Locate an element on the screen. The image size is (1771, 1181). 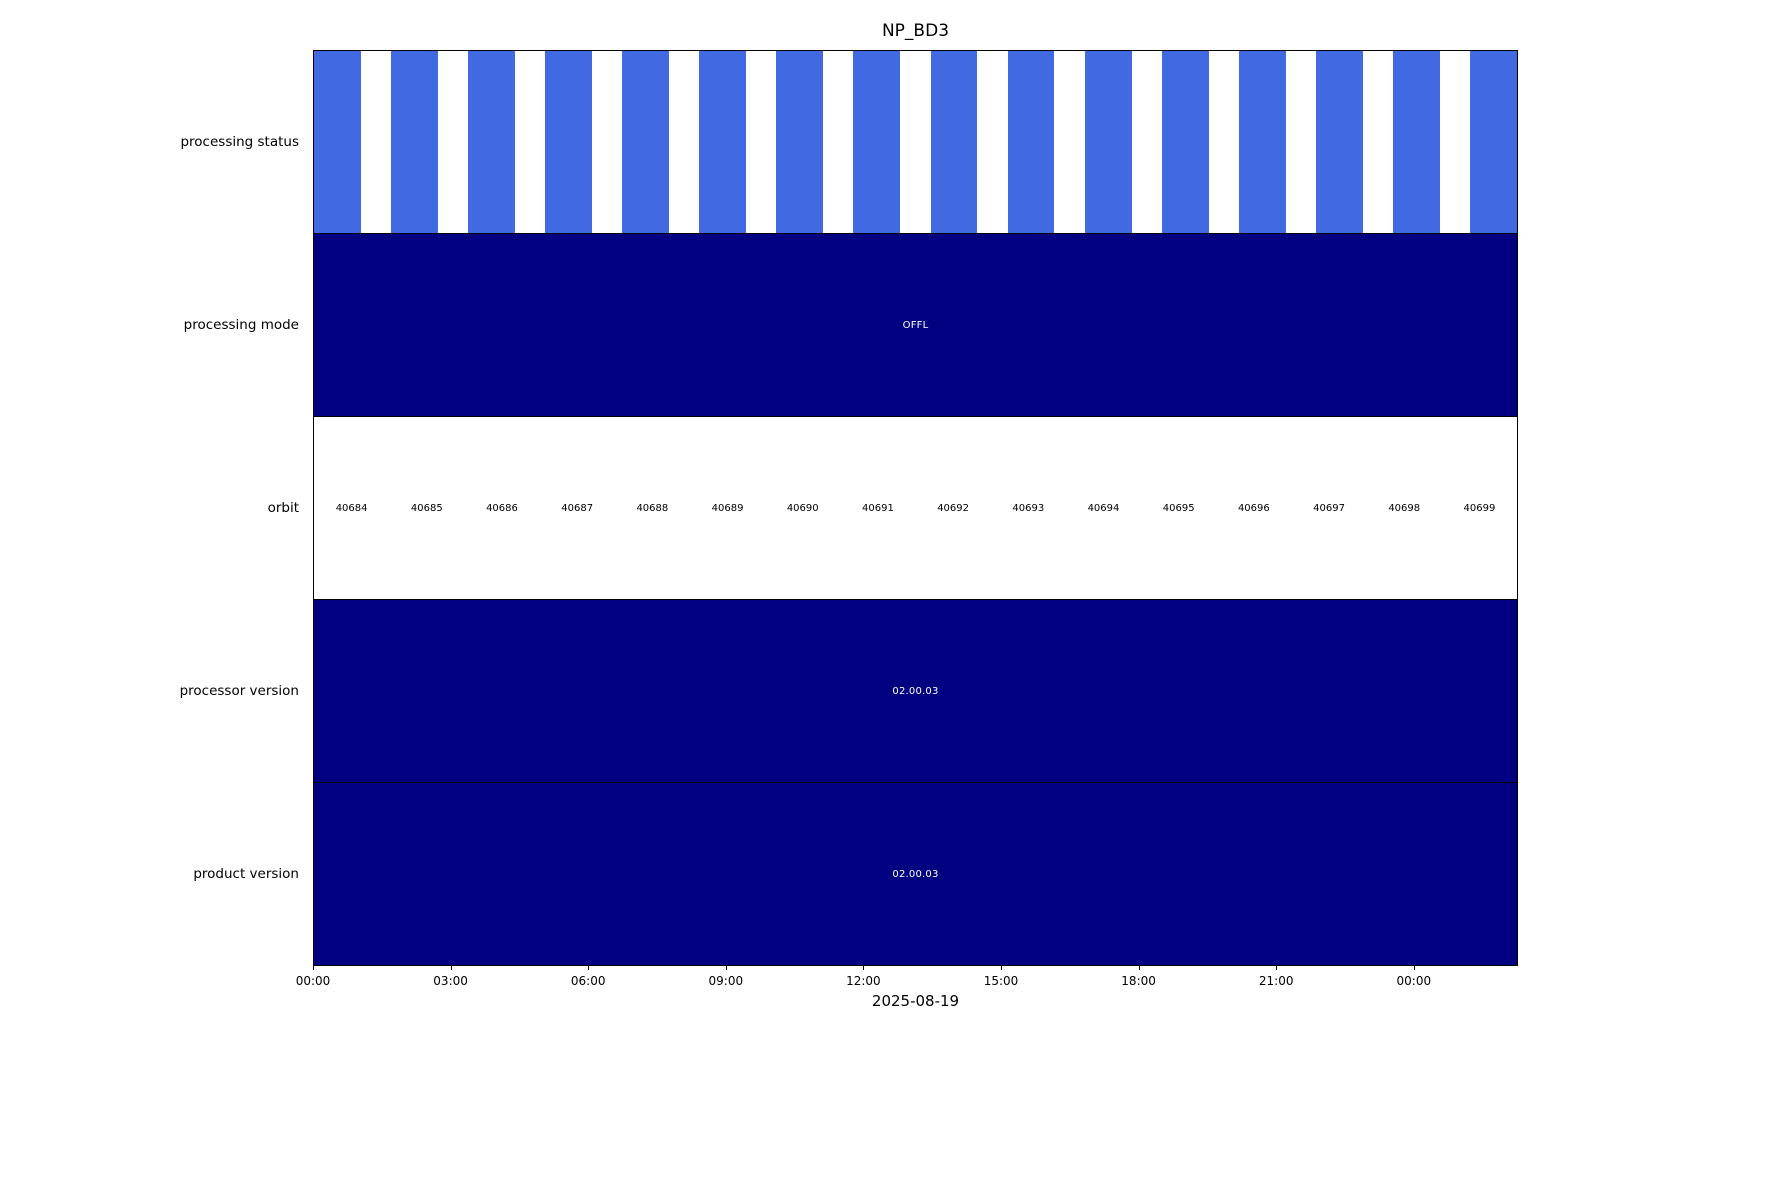
orbit-number: 40695 is located at coordinates (1178, 508).